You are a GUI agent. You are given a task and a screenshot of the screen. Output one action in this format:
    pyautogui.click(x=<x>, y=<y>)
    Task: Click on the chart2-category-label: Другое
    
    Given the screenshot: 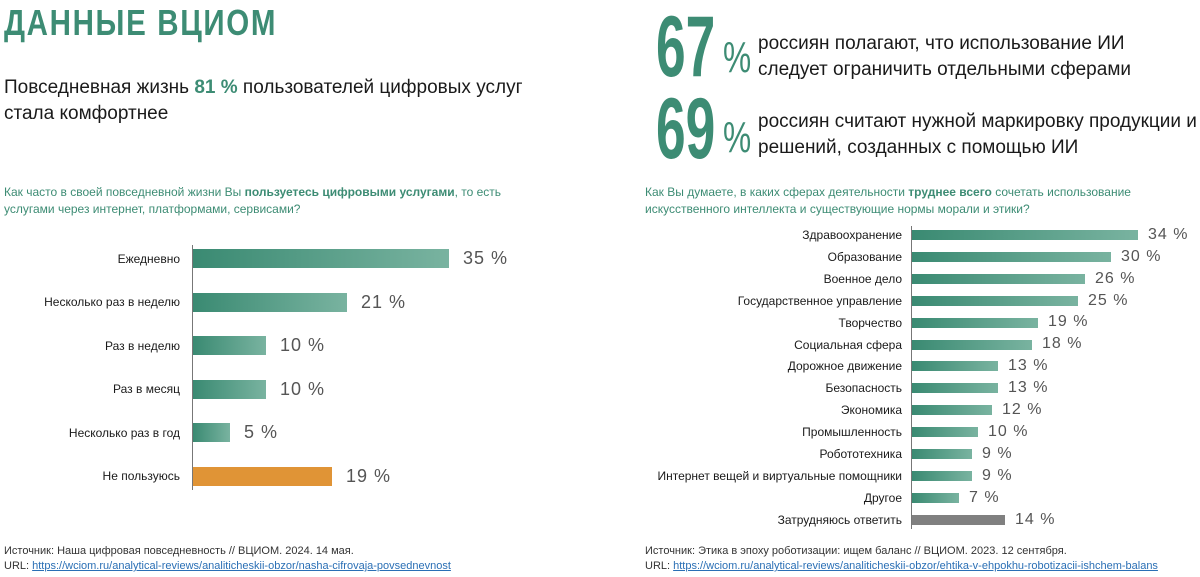 What is the action you would take?
    pyautogui.click(x=882, y=497)
    